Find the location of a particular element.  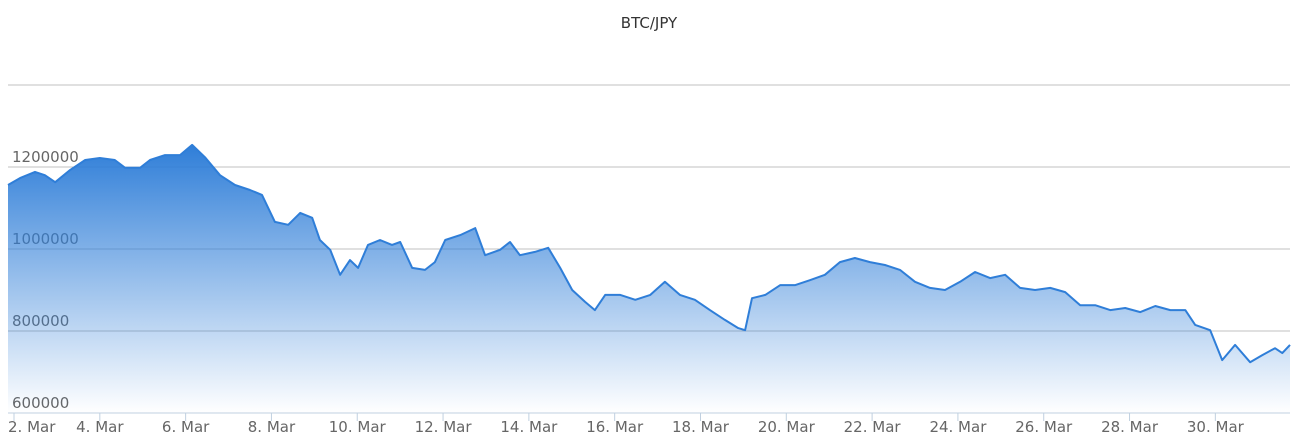

x-tick-label: 24. Mar is located at coordinates (958, 427).